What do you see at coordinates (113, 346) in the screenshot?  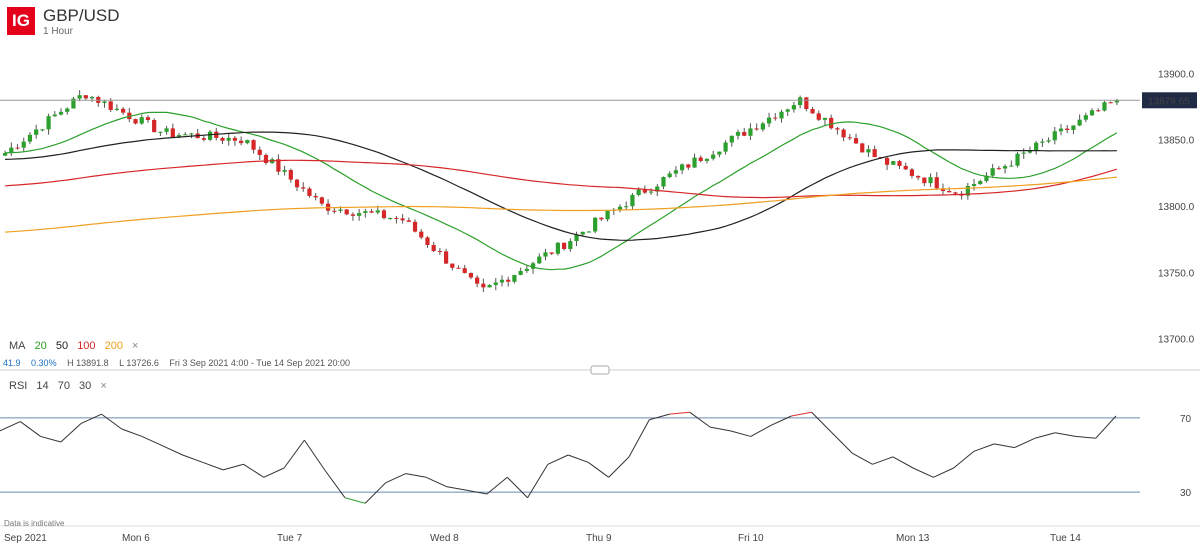 I see `ma-200-label: 200` at bounding box center [113, 346].